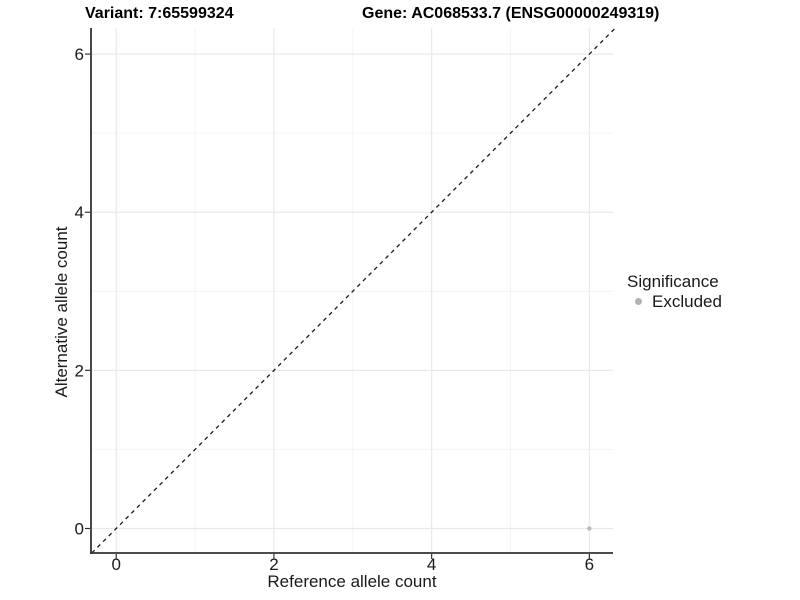 The height and width of the screenshot is (600, 800). I want to click on legend-entry-label: Excluded, so click(687, 301).